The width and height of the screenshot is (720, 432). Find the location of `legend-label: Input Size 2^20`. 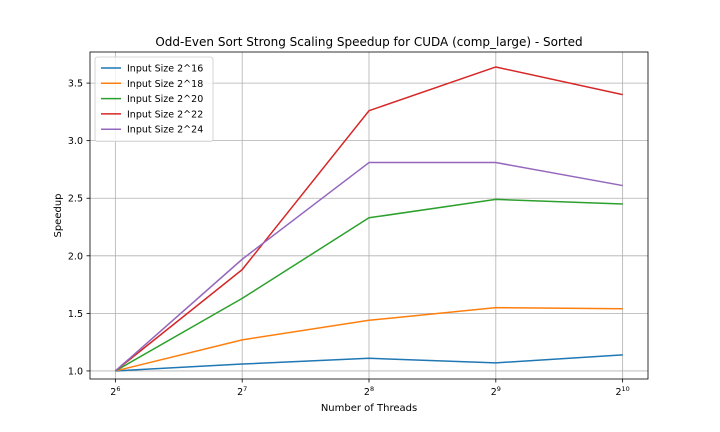

legend-label: Input Size 2^20 is located at coordinates (165, 99).